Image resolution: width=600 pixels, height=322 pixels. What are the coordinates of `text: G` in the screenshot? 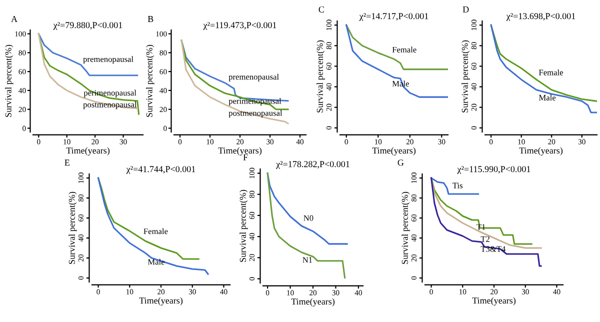 It's located at (401, 163).